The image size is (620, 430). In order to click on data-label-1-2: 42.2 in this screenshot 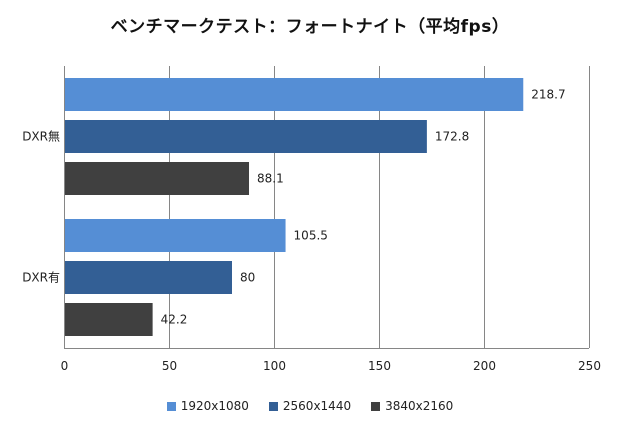, I will do `click(174, 320)`.